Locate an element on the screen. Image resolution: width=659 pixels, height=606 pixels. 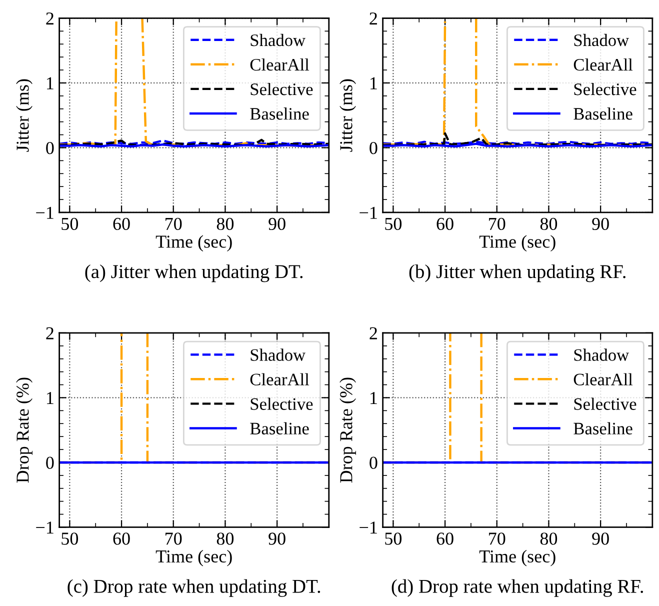
text: (b) Jitter when updating RF. is located at coordinates (517, 273).